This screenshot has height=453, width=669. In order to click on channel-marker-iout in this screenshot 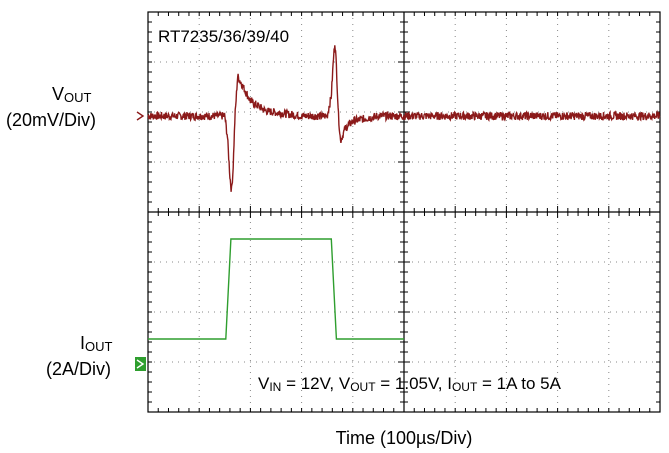, I will do `click(140, 364)`.